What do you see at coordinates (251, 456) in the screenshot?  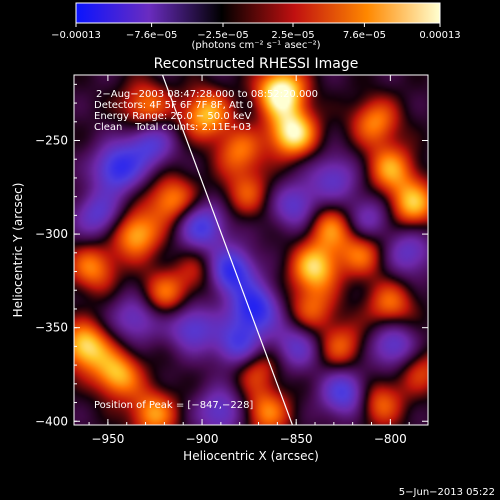 I see `x-axis-label: Heliocentric X (arcsec)` at bounding box center [251, 456].